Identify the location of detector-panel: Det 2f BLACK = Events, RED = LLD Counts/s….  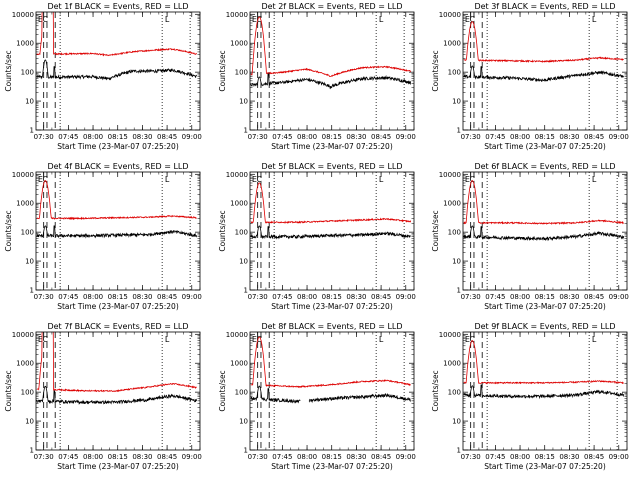
(317, 76).